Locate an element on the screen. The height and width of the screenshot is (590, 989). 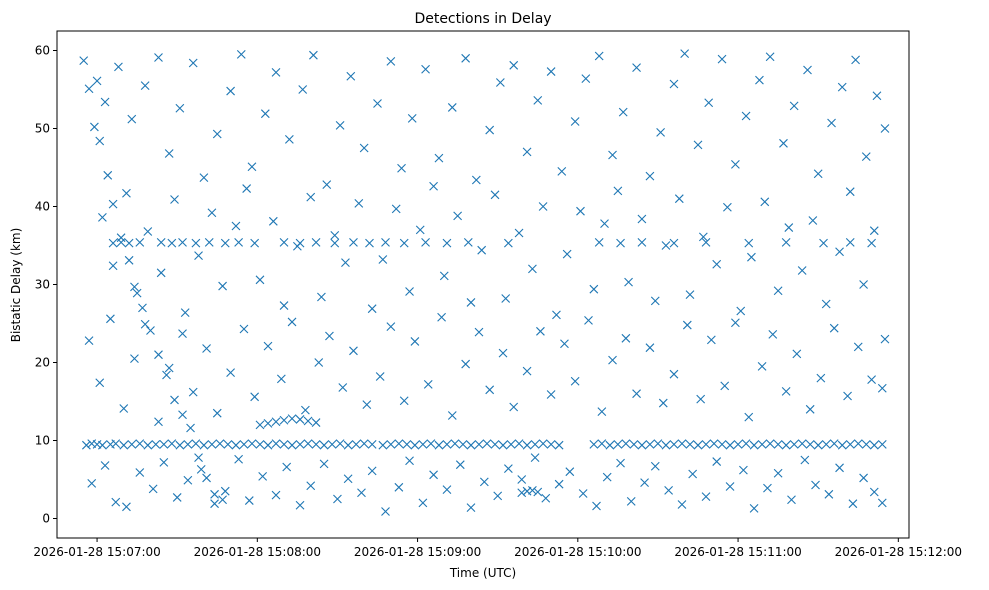
x-tick-label: 2026-01-28 15:09:00 is located at coordinates (417, 552).